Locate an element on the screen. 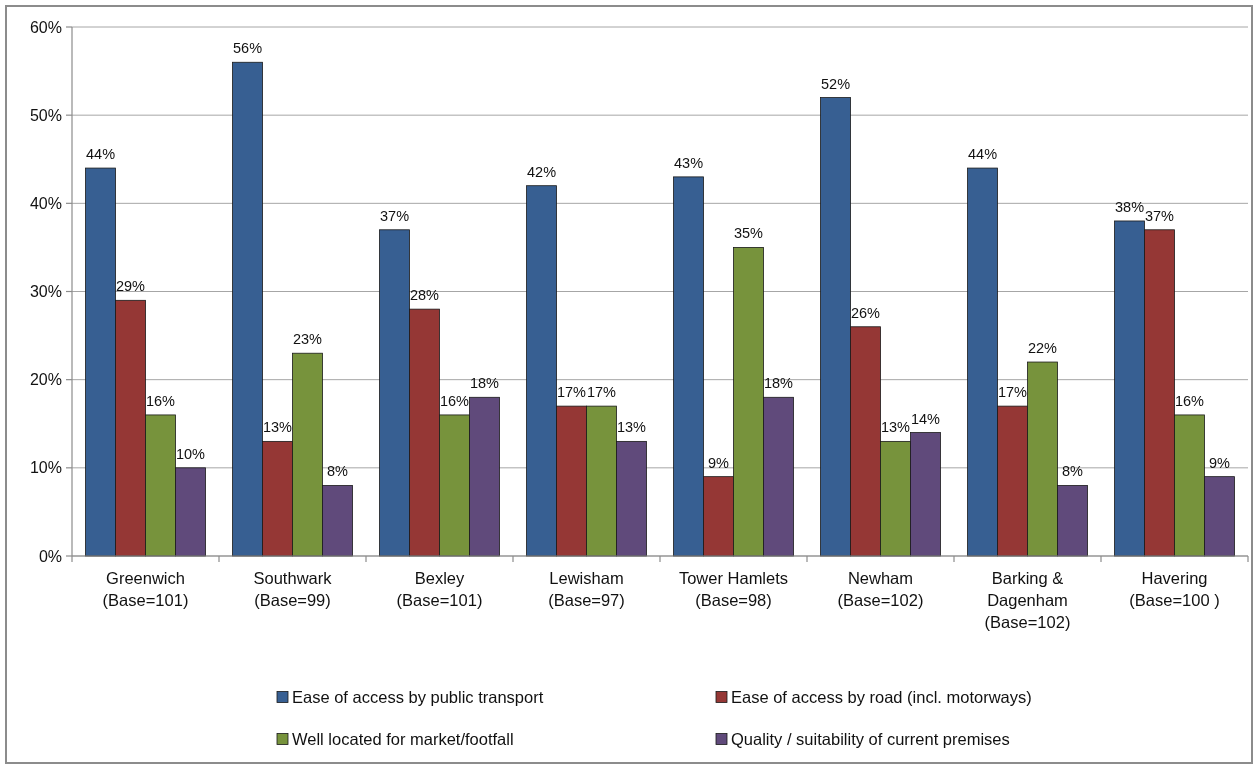 The width and height of the screenshot is (1258, 769). data-label: 38% is located at coordinates (1130, 206).